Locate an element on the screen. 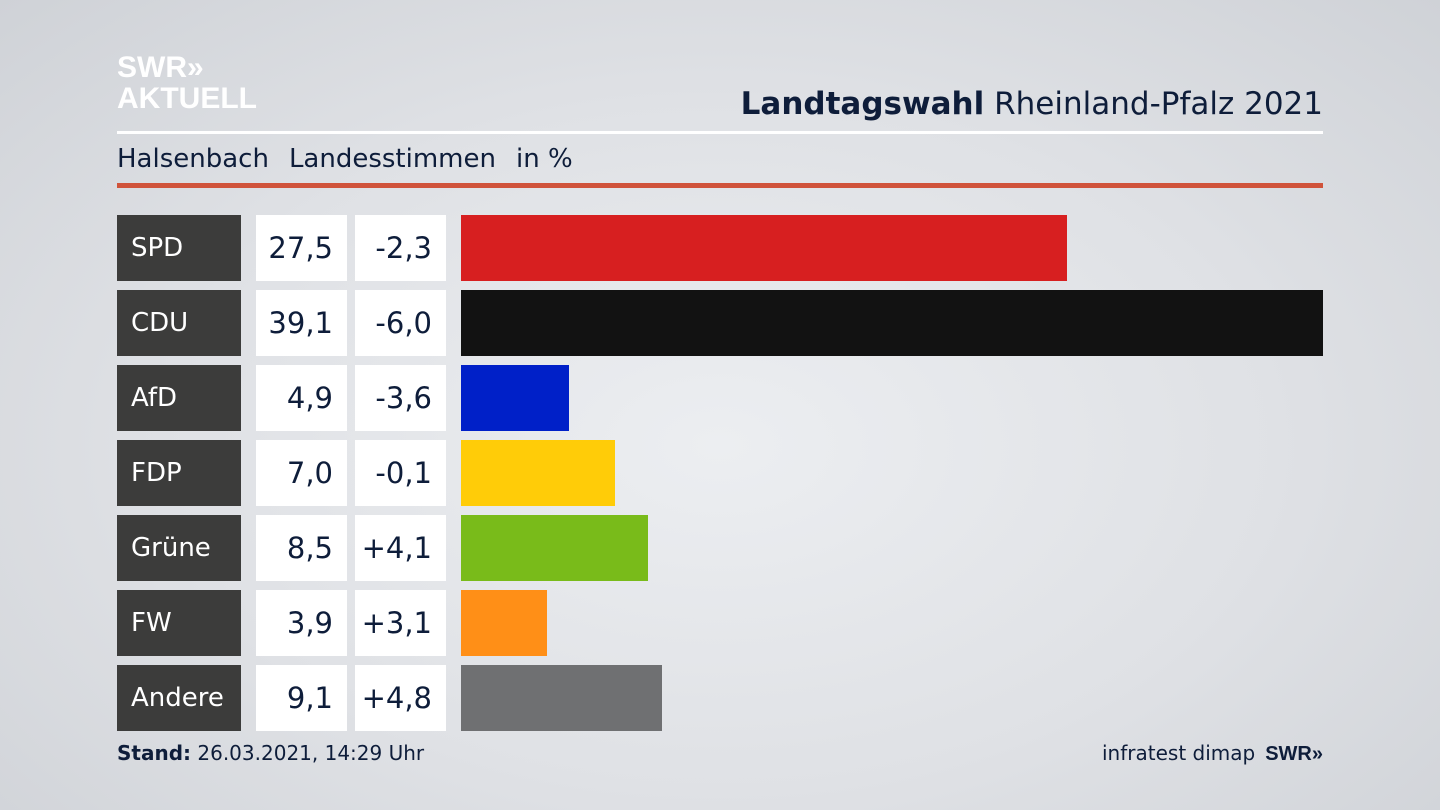  party-label: Andere is located at coordinates (179, 698).